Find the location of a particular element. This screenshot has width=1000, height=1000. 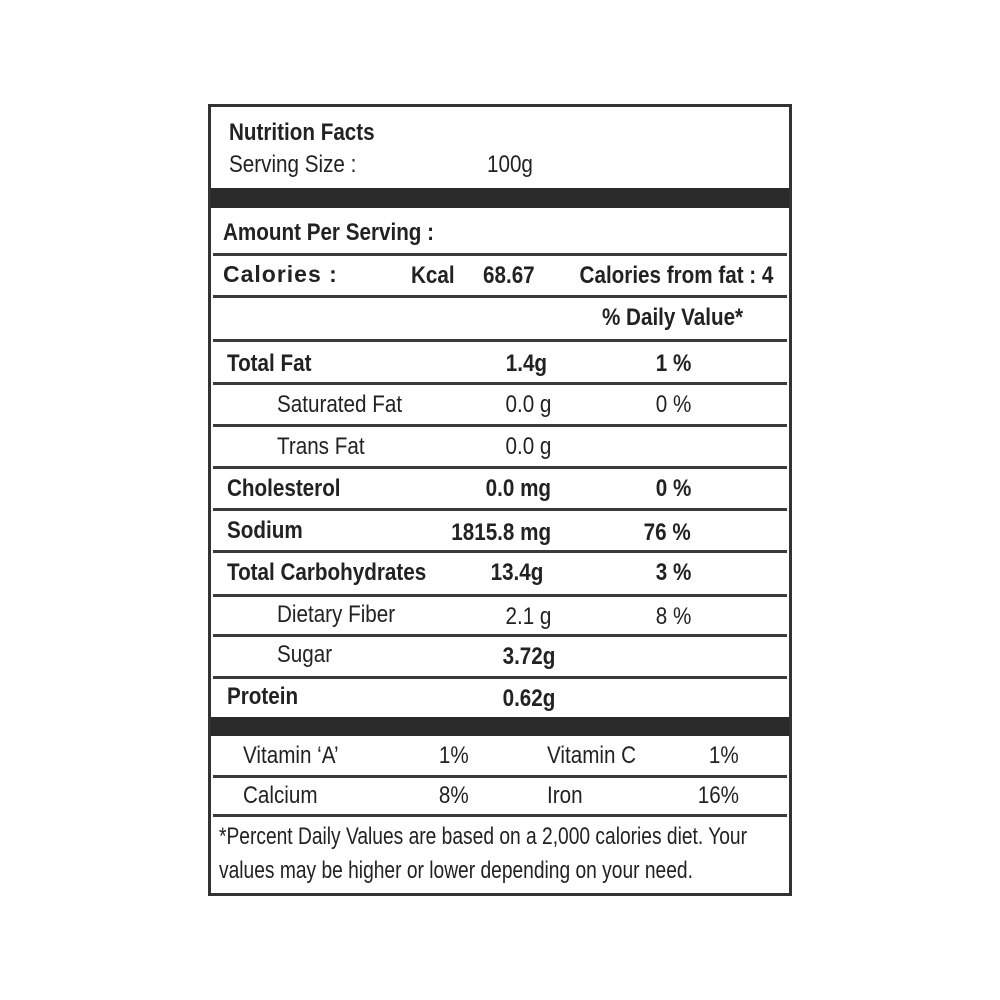

nutrient-row: Saturated Fat 0.0 g 0 % is located at coordinates (500, 403).